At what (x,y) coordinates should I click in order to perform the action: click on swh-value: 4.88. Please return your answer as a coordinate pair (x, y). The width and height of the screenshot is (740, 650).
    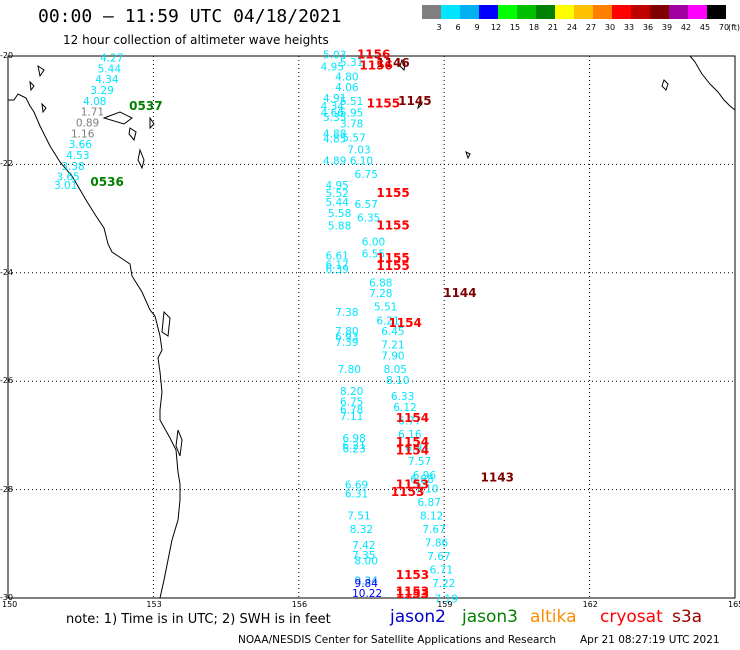
    Looking at the image, I should click on (334, 134).